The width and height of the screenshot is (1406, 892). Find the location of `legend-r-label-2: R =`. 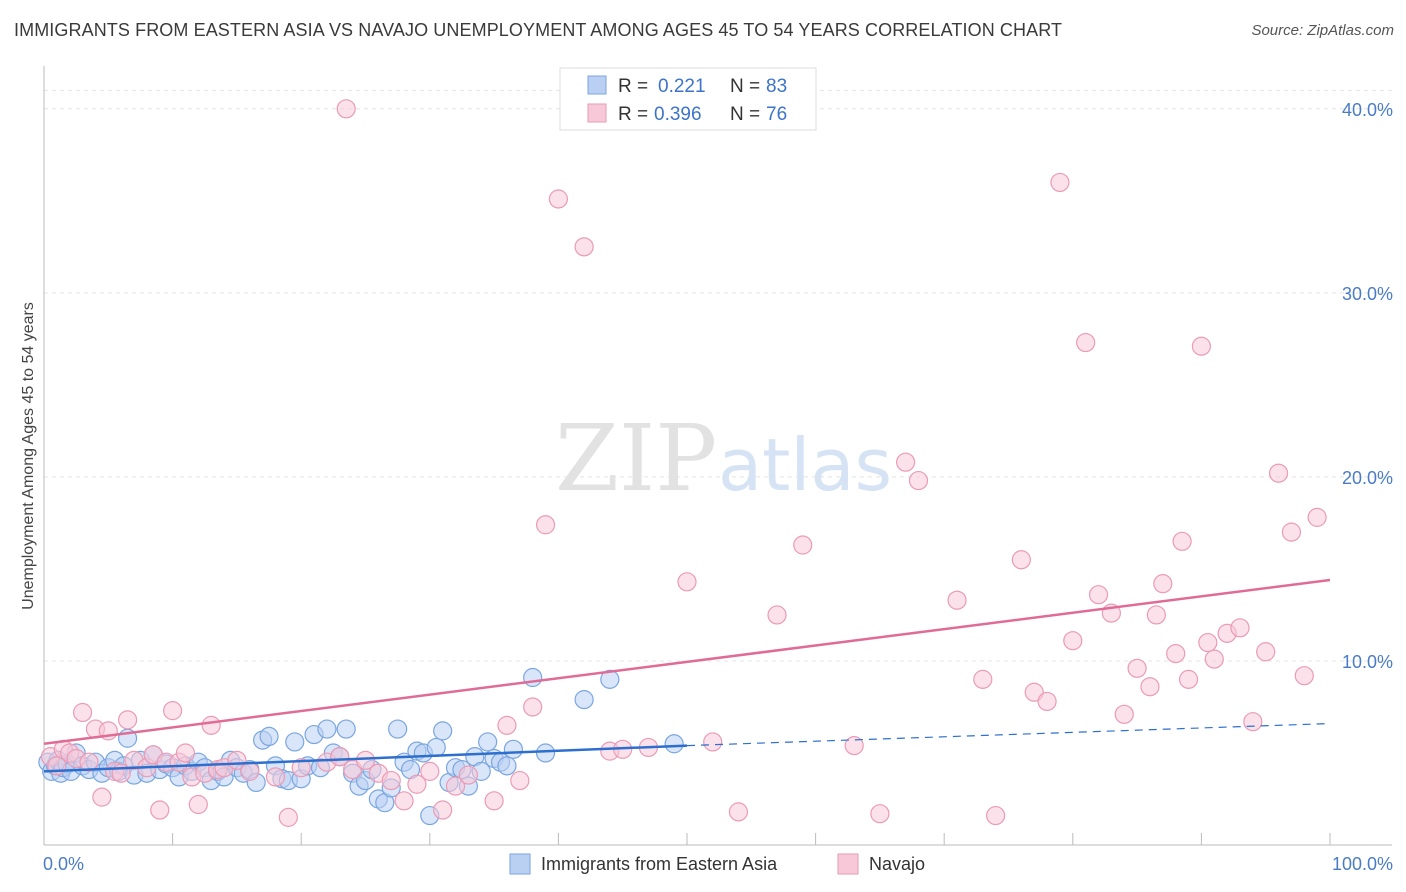

legend-r-label-2: R = is located at coordinates (633, 114).